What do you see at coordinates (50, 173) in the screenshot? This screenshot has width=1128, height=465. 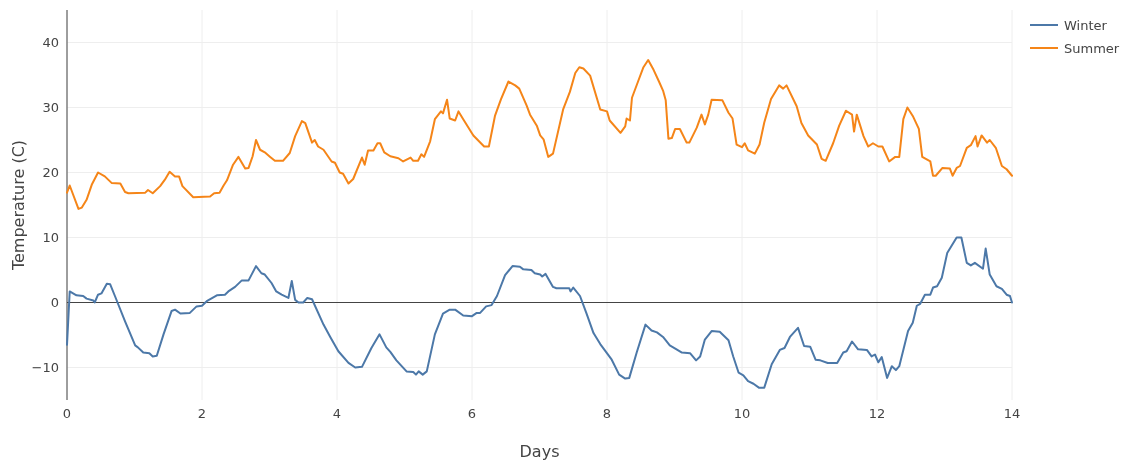 I see `y-tick-label: 20` at bounding box center [50, 173].